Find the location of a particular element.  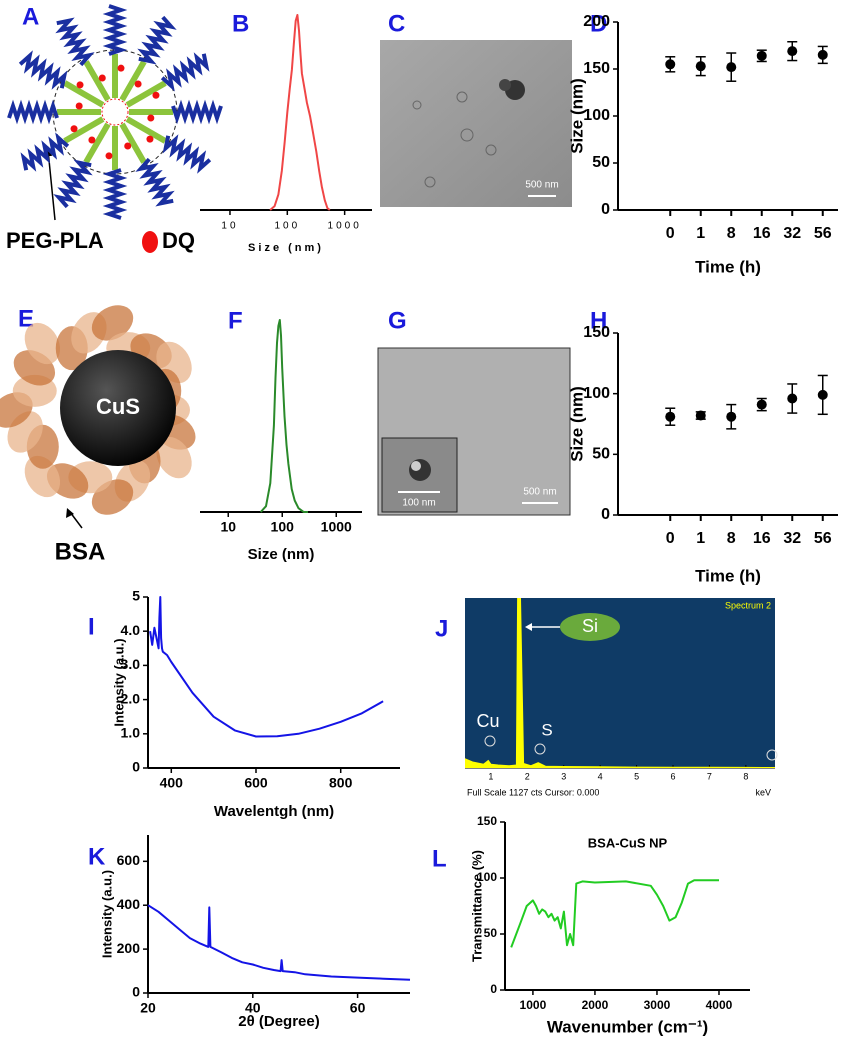

y-tick-label: 5 is located at coordinates (136, 596).